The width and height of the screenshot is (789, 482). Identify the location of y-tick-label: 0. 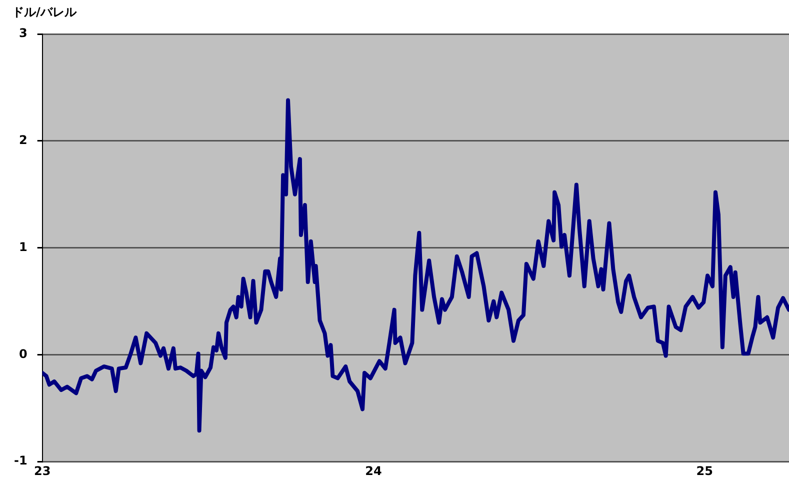
(23, 353).